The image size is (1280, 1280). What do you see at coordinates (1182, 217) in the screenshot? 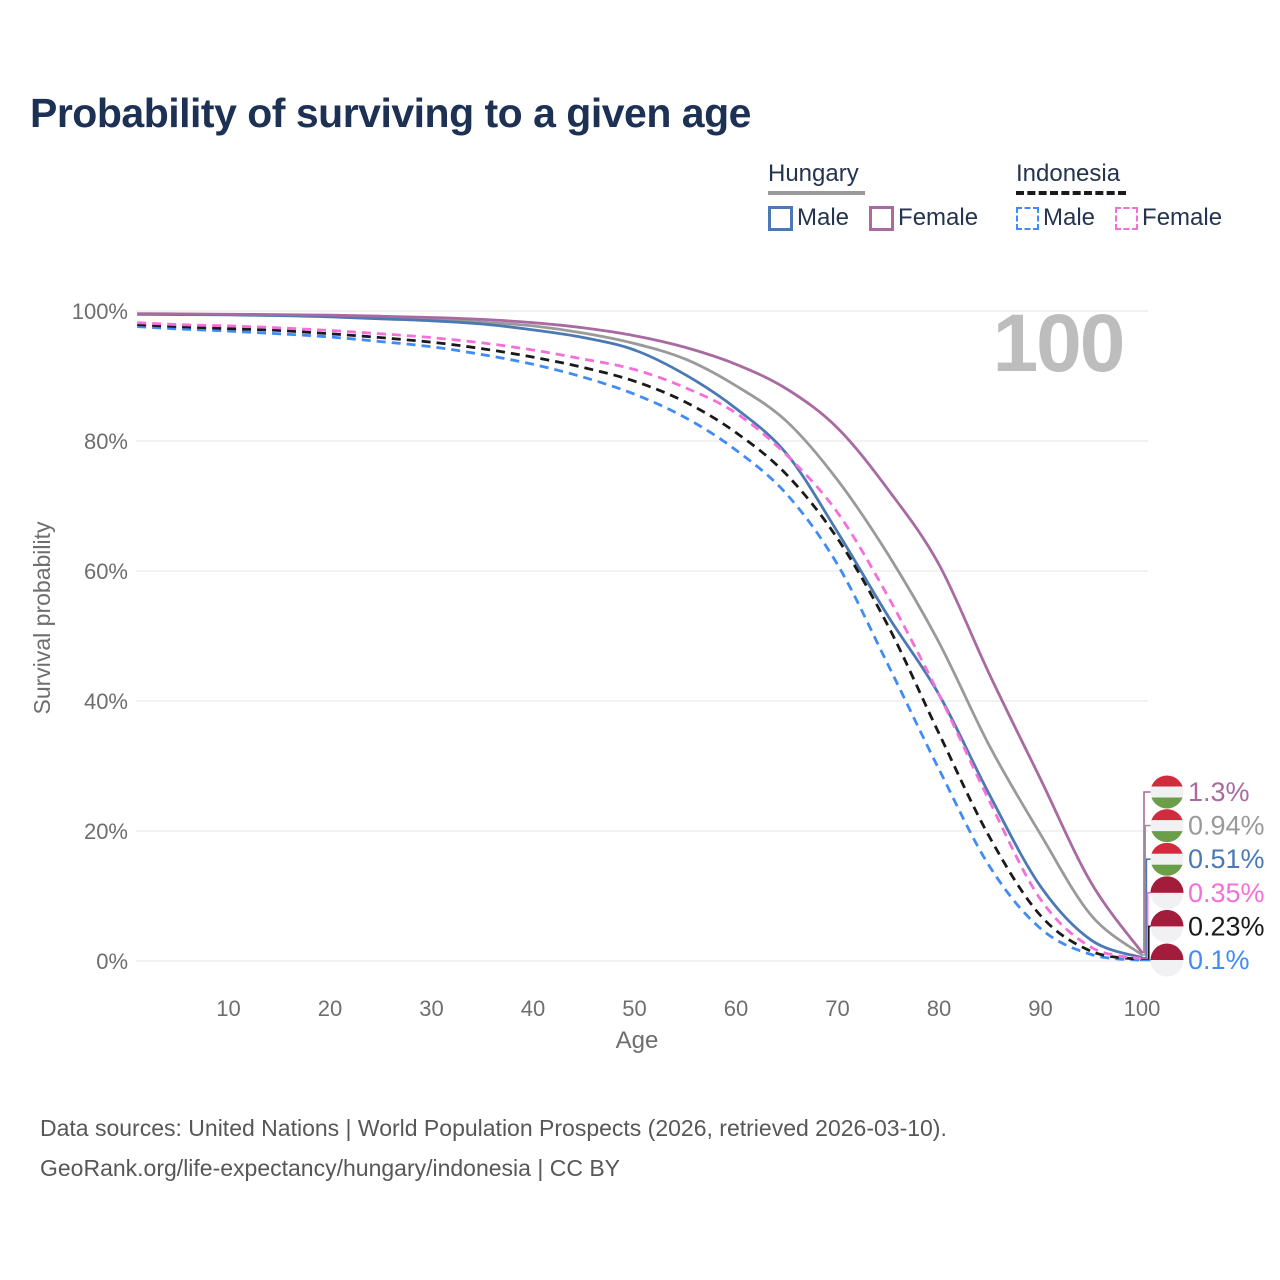
I see `legend-label-indonesia-female: Female` at bounding box center [1182, 217].